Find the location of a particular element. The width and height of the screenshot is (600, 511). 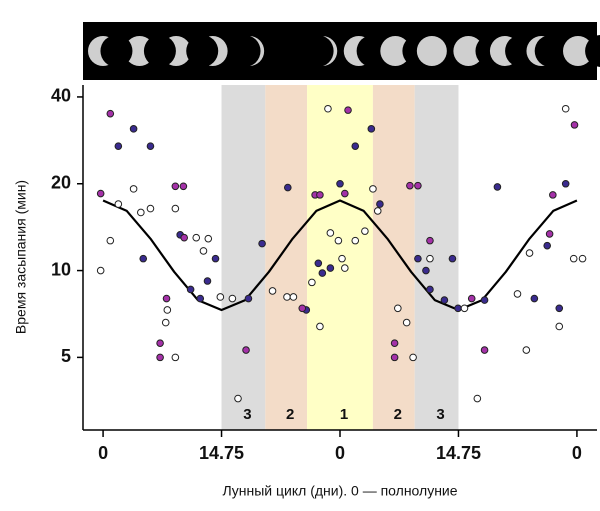

y-tick-label: 10 is located at coordinates (61, 269).